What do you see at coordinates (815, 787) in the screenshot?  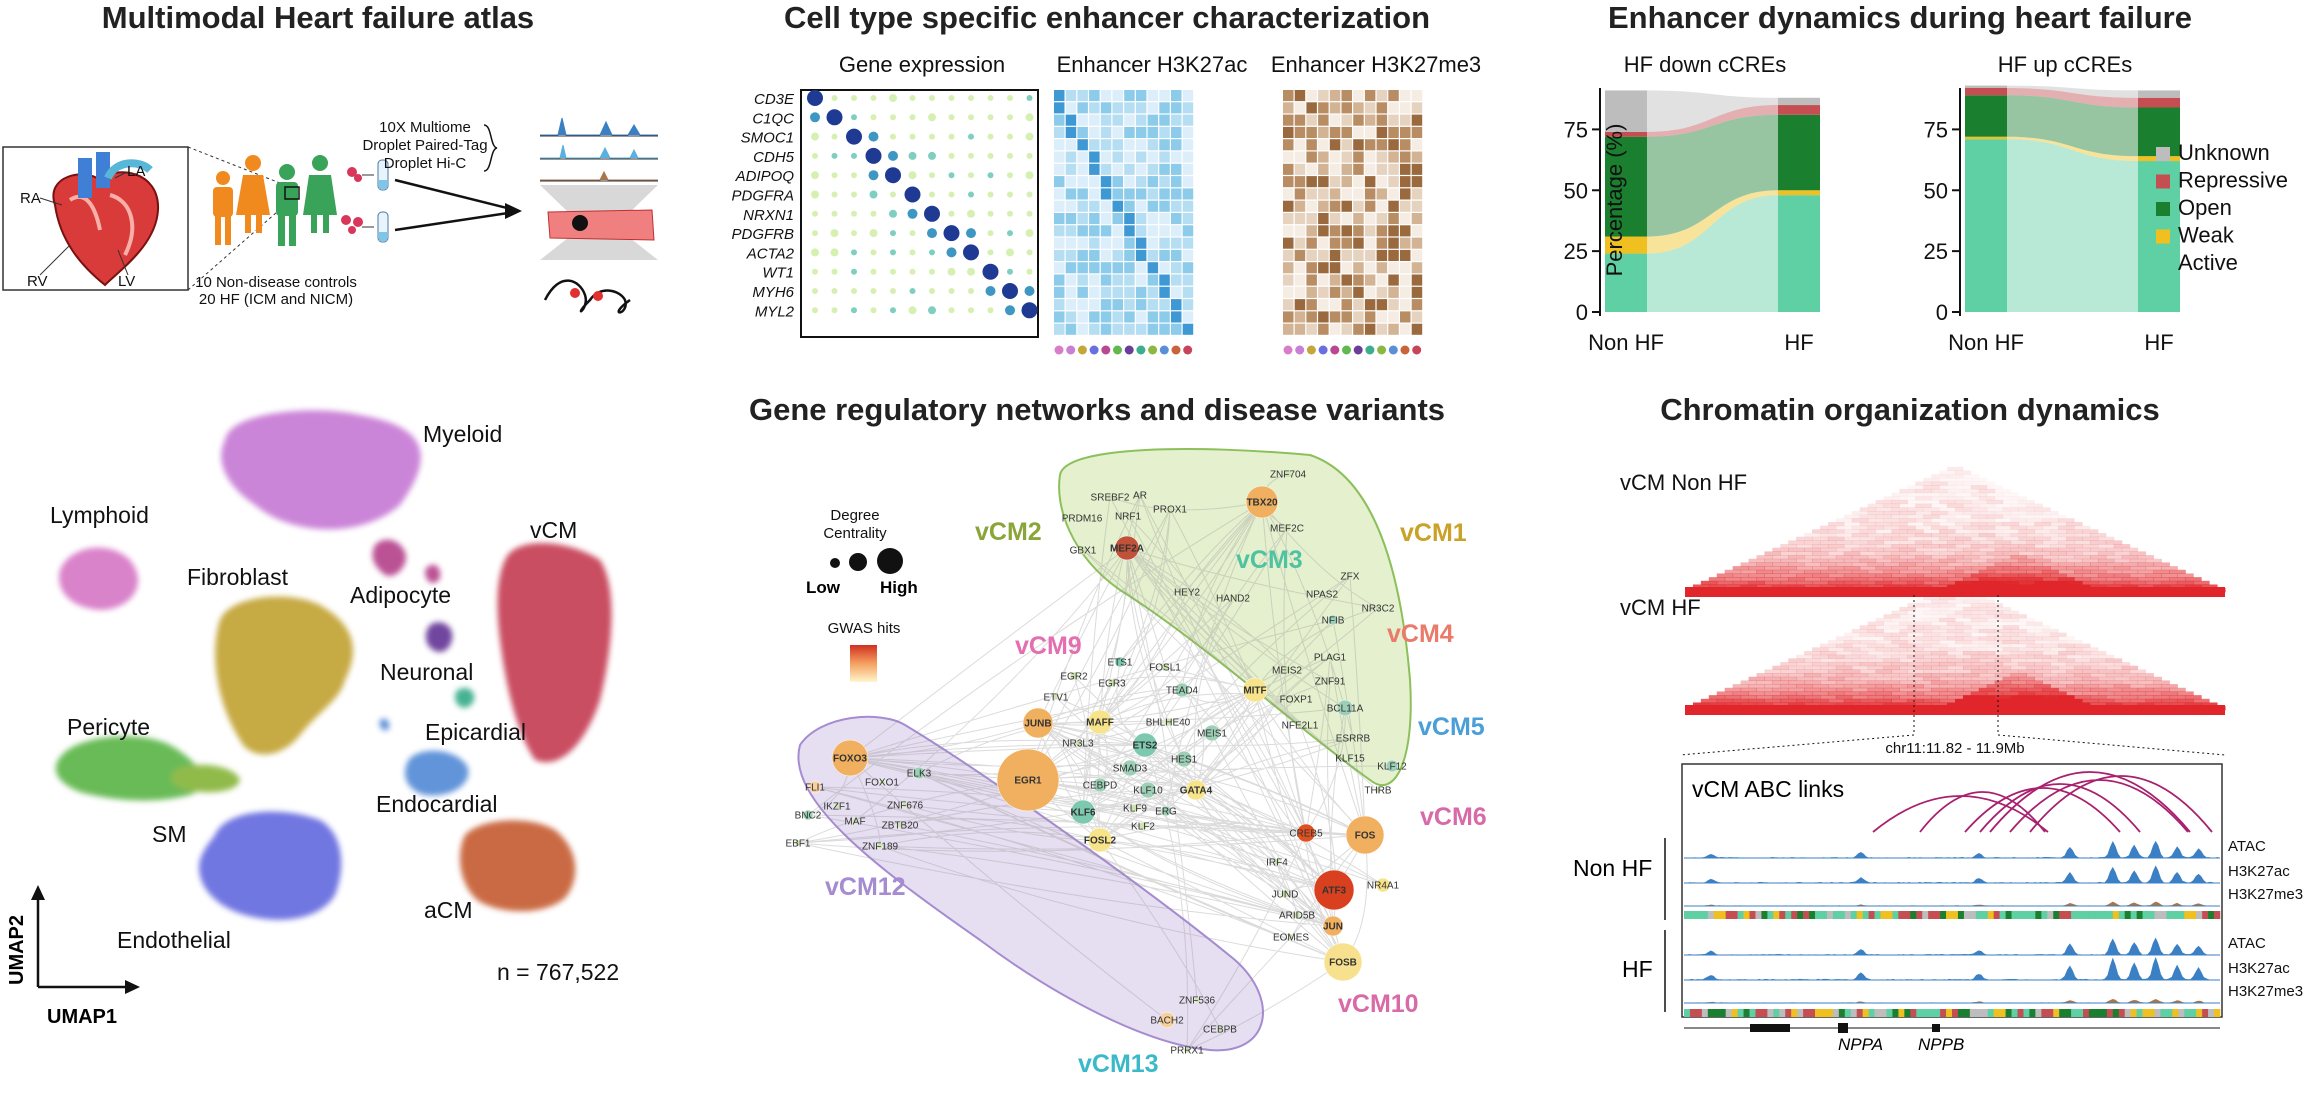 I see `network-node-fli1` at bounding box center [815, 787].